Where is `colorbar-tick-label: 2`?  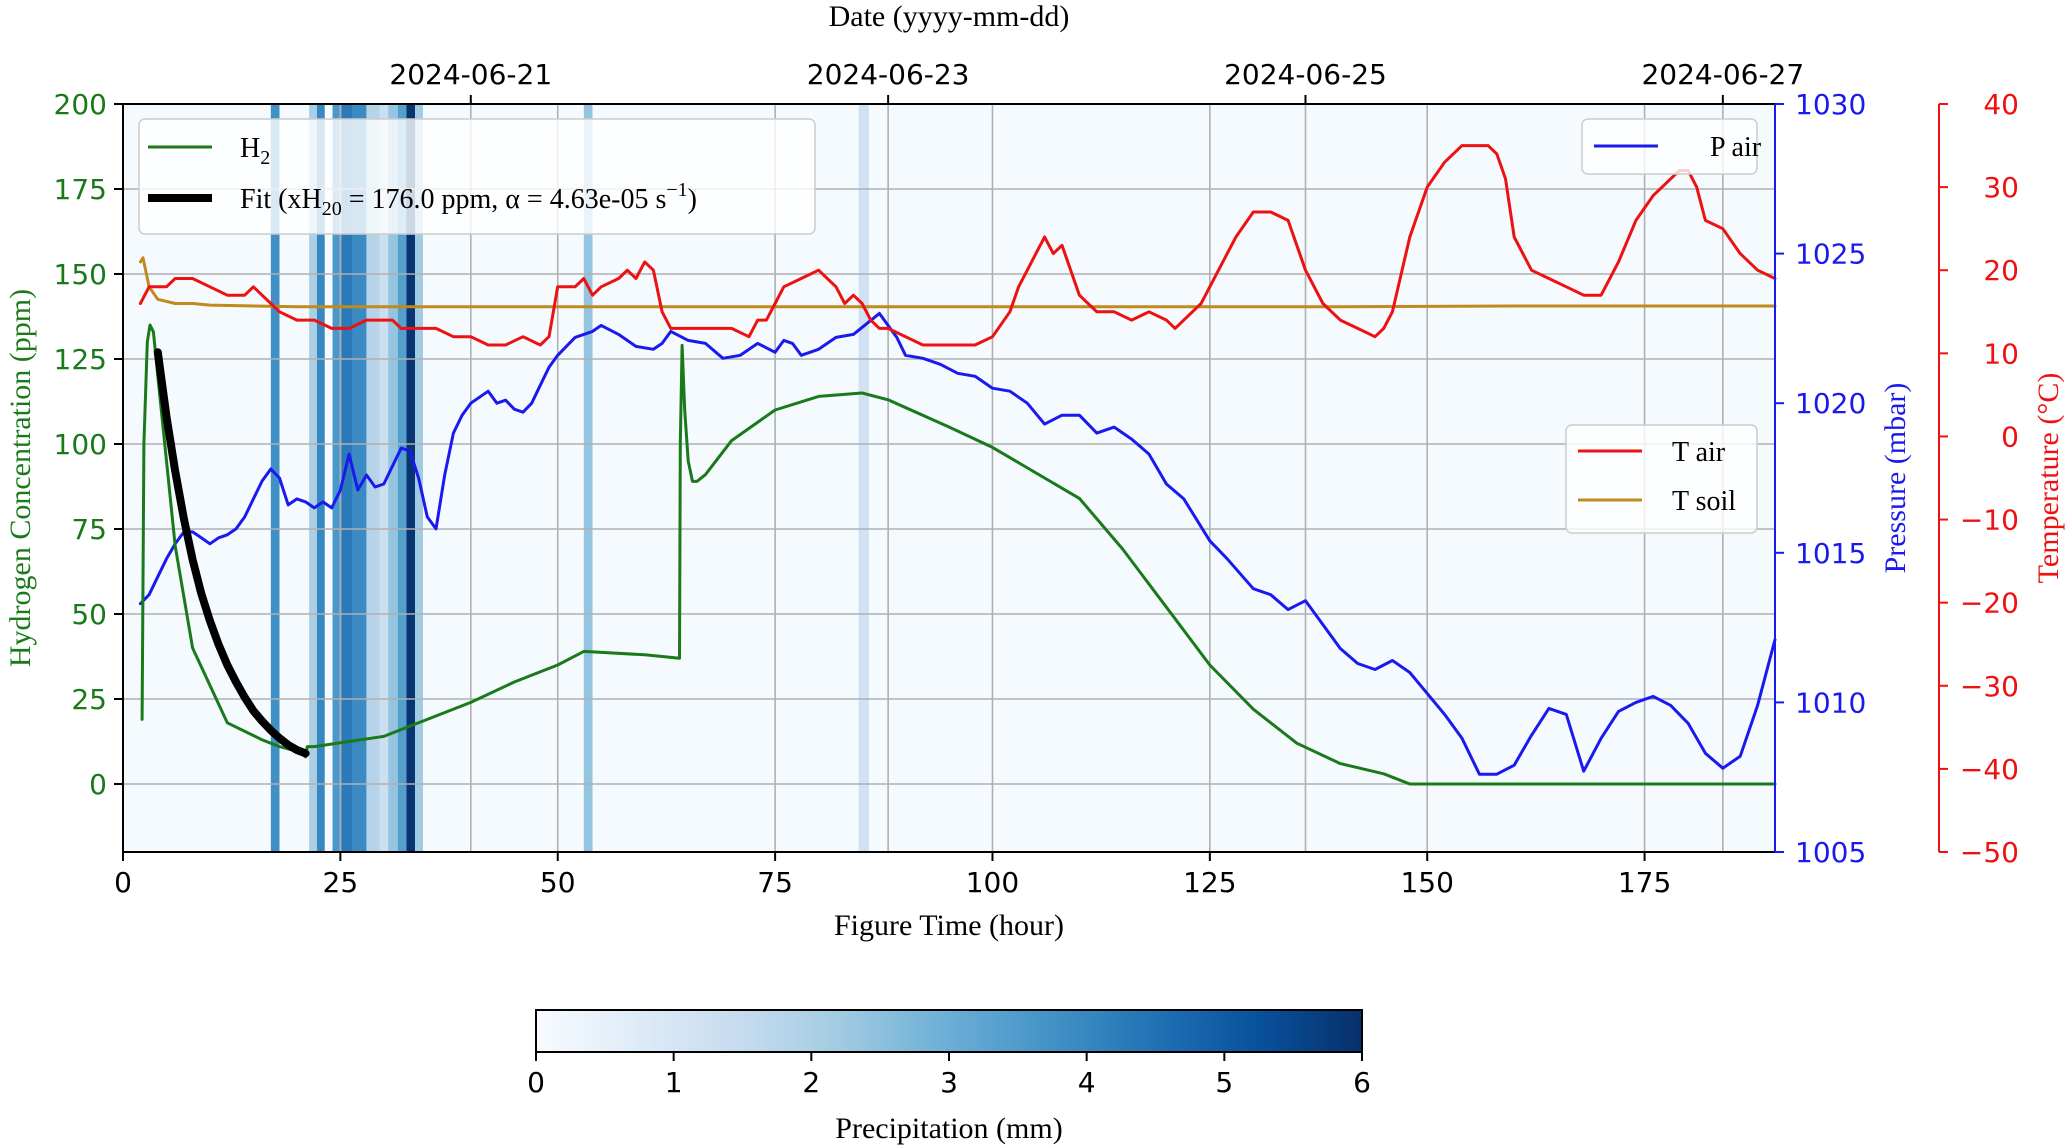
colorbar-tick-label: 2 is located at coordinates (811, 1082).